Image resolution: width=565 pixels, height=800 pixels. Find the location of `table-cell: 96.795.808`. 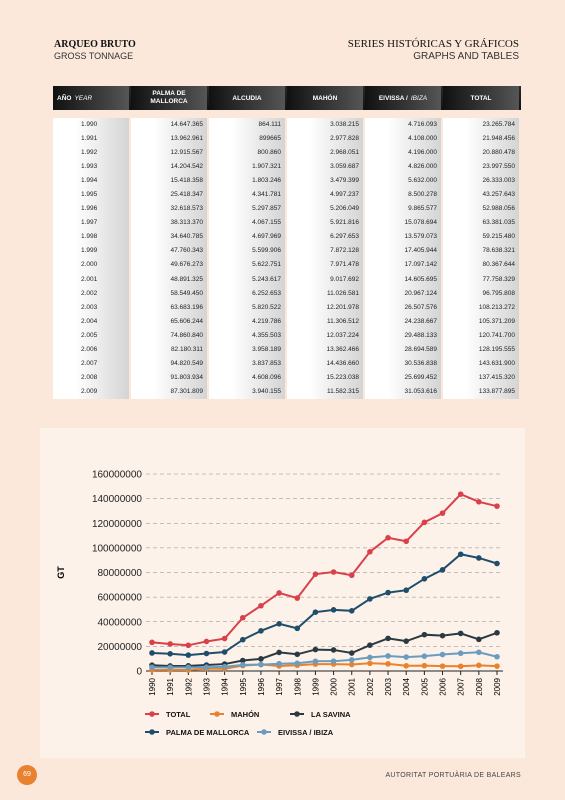

table-cell: 96.795.808 is located at coordinates (481, 293).